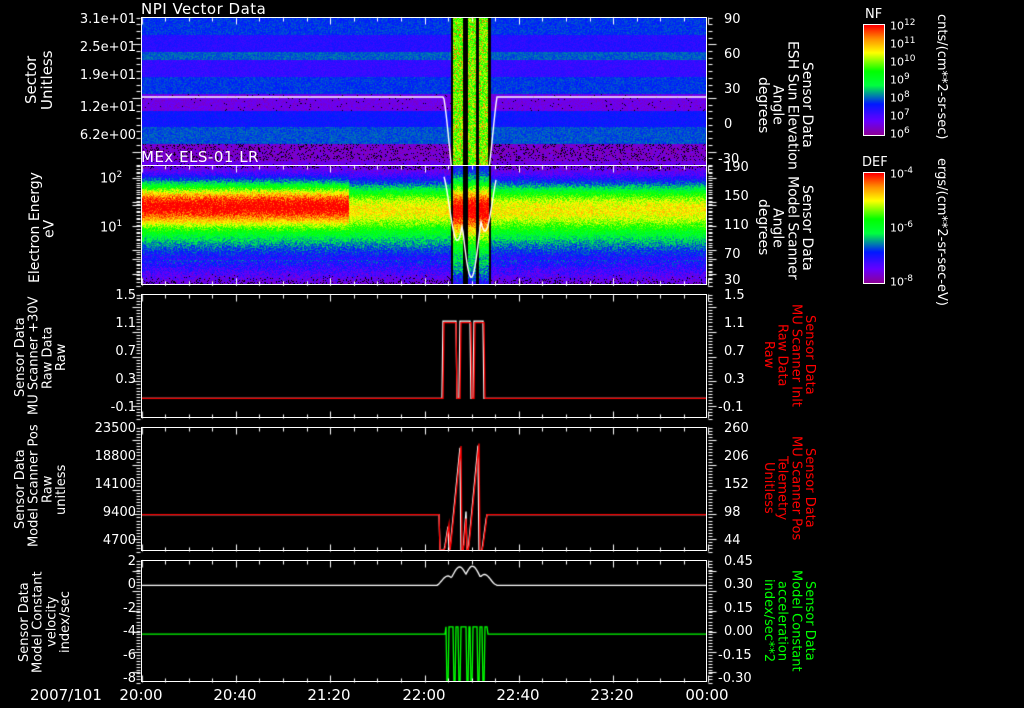  Describe the element at coordinates (736, 225) in the screenshot. I see `ytick: 110` at that location.